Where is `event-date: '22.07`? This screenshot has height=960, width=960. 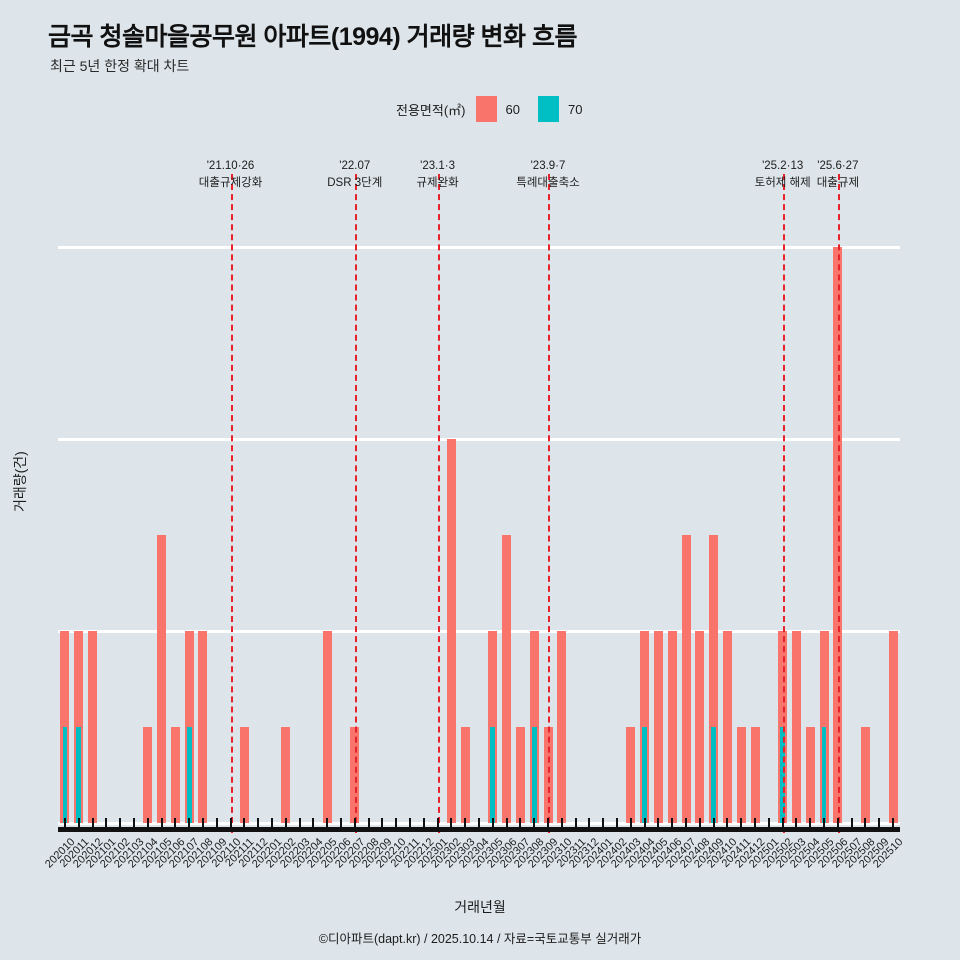 event-date: '22.07 is located at coordinates (355, 166).